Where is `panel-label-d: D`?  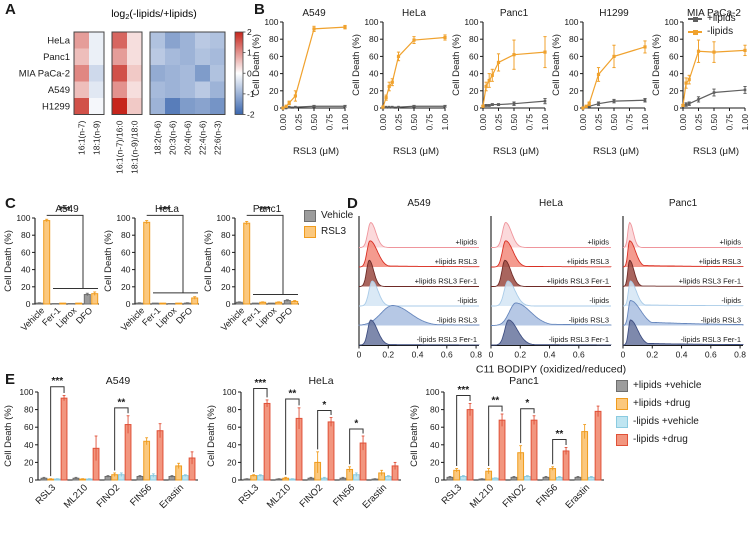 panel-label-d: D is located at coordinates (352, 203).